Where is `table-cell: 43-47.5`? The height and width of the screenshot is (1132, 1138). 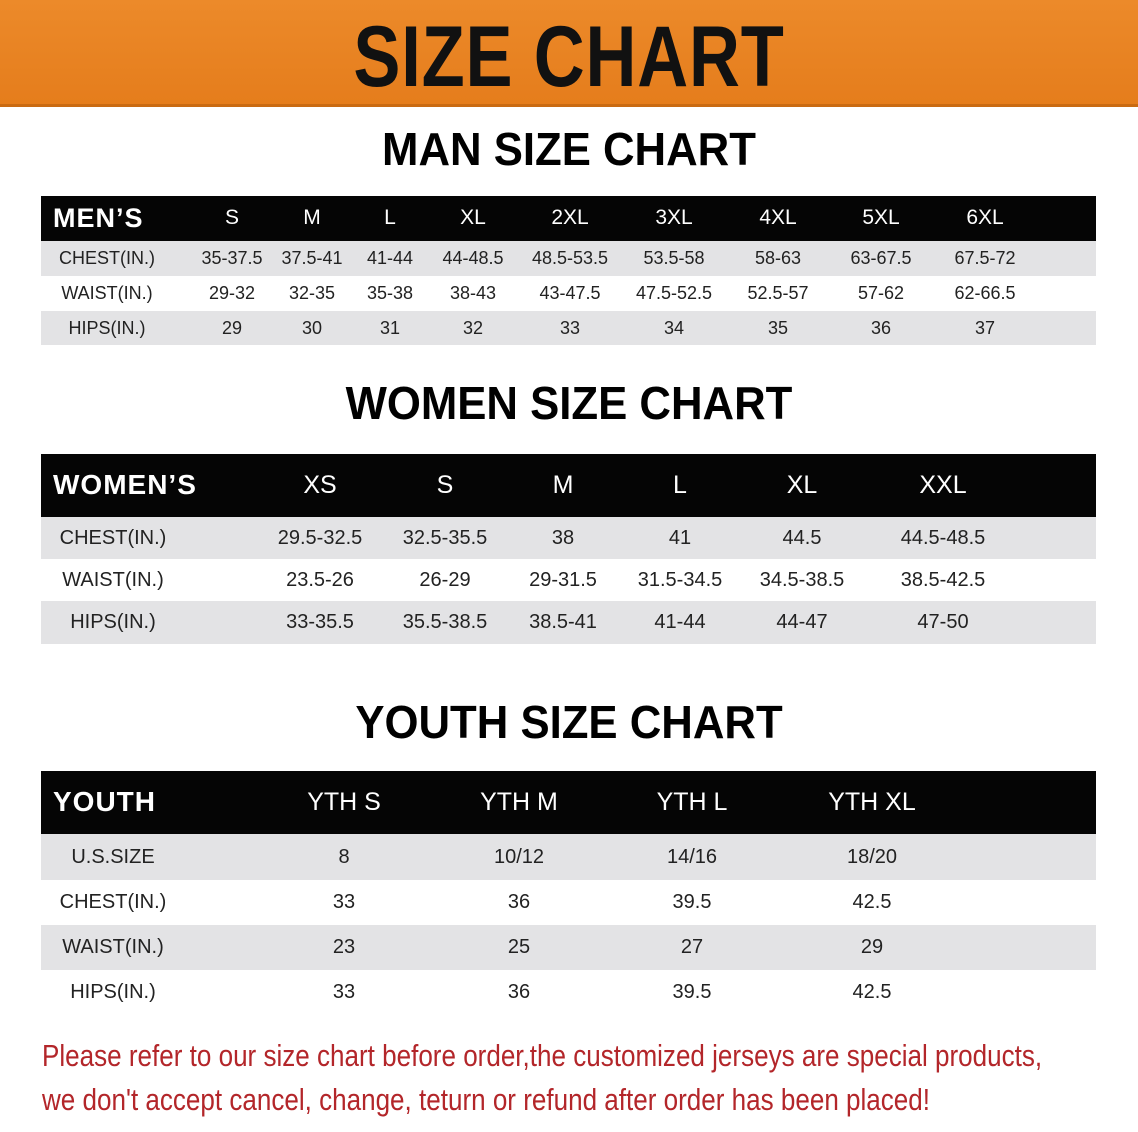 table-cell: 43-47.5 is located at coordinates (570, 293).